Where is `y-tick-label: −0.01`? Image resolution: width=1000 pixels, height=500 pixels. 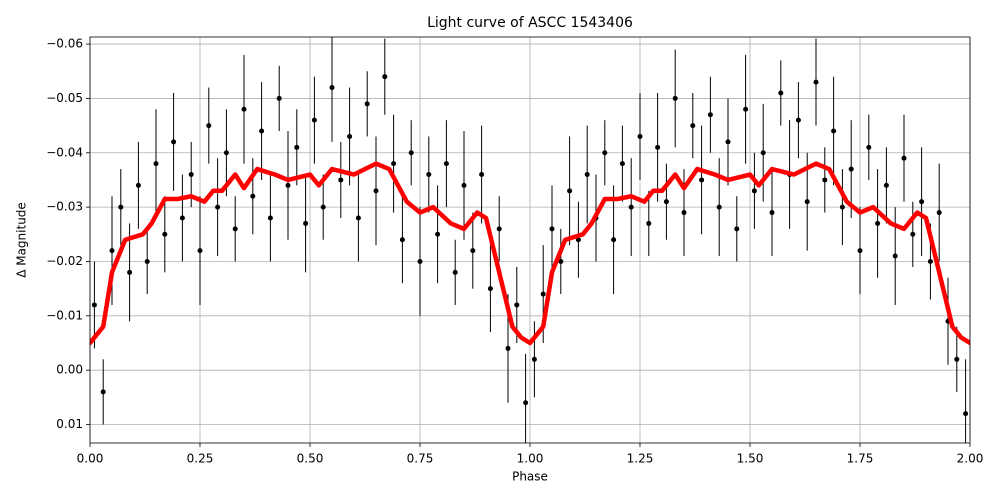 y-tick-label: −0.01 is located at coordinates (64, 315).